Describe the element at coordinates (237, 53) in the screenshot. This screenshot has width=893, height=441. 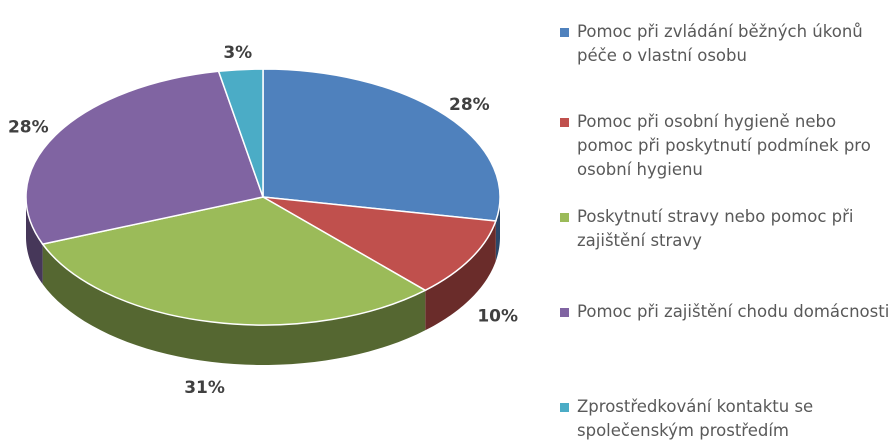
I see `data-label: 3%` at that location.